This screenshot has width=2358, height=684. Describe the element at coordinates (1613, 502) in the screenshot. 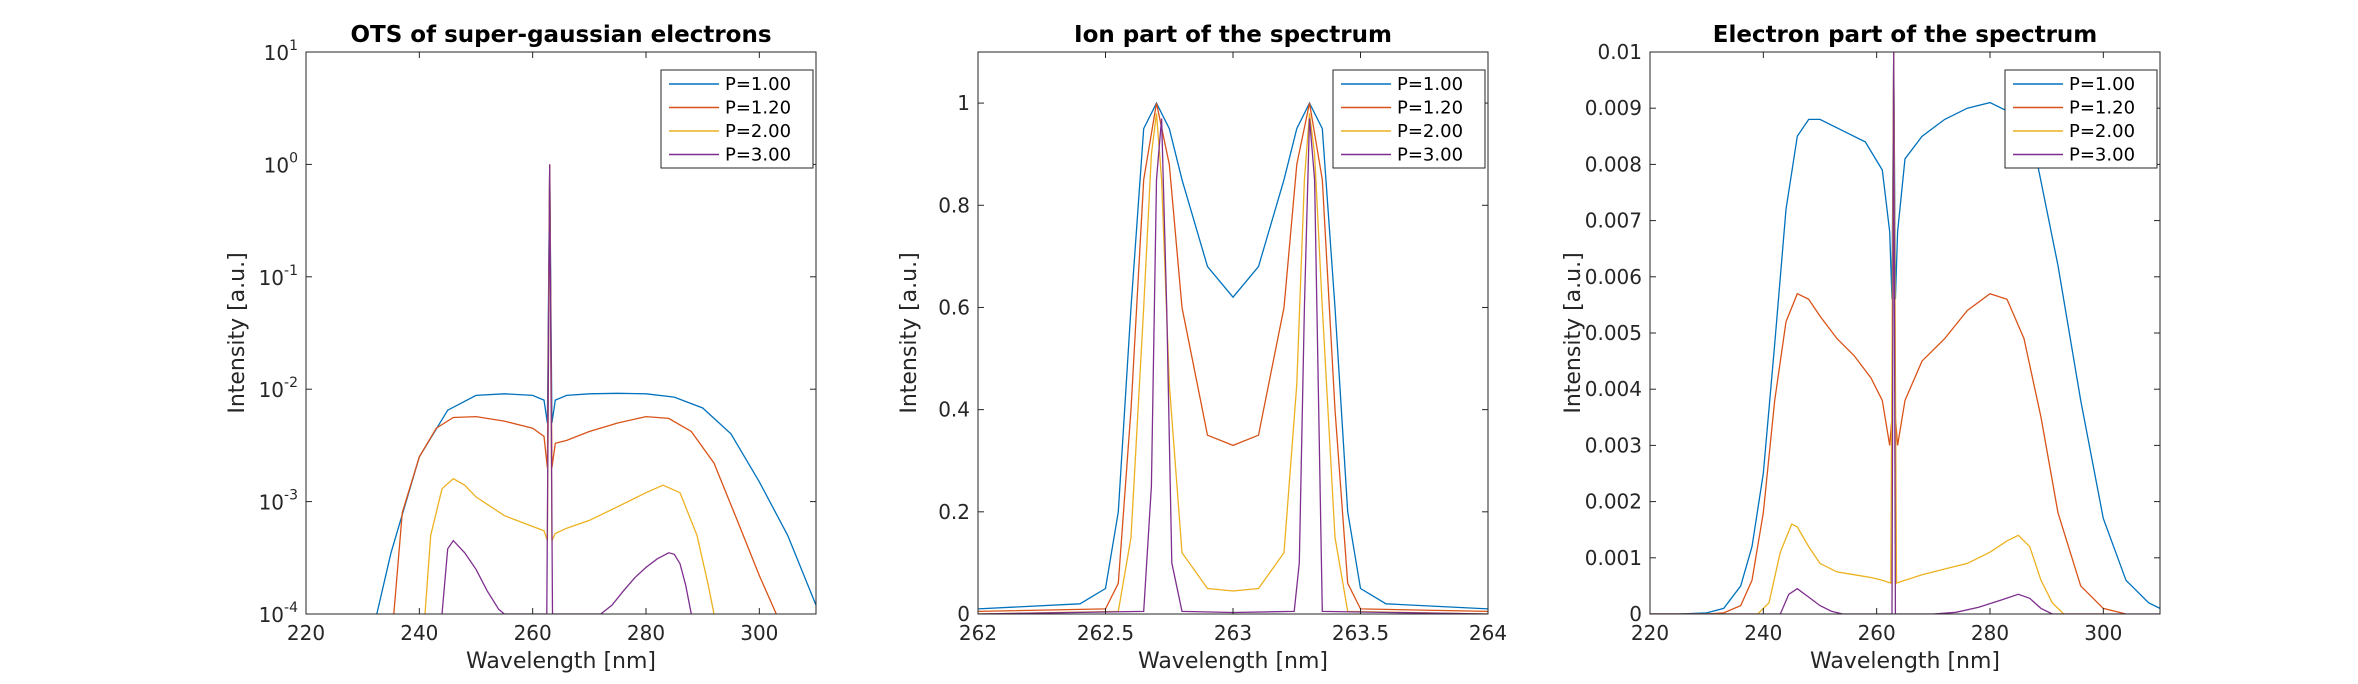

I see `y-tick-label: 0.002` at that location.